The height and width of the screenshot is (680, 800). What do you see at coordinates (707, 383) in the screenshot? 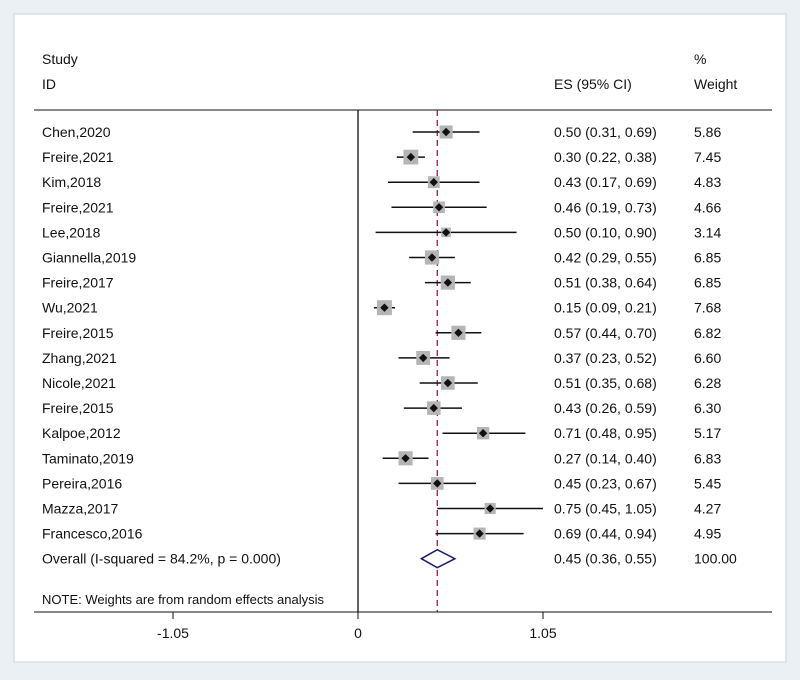
I see `weight-value: 6.28` at bounding box center [707, 383].